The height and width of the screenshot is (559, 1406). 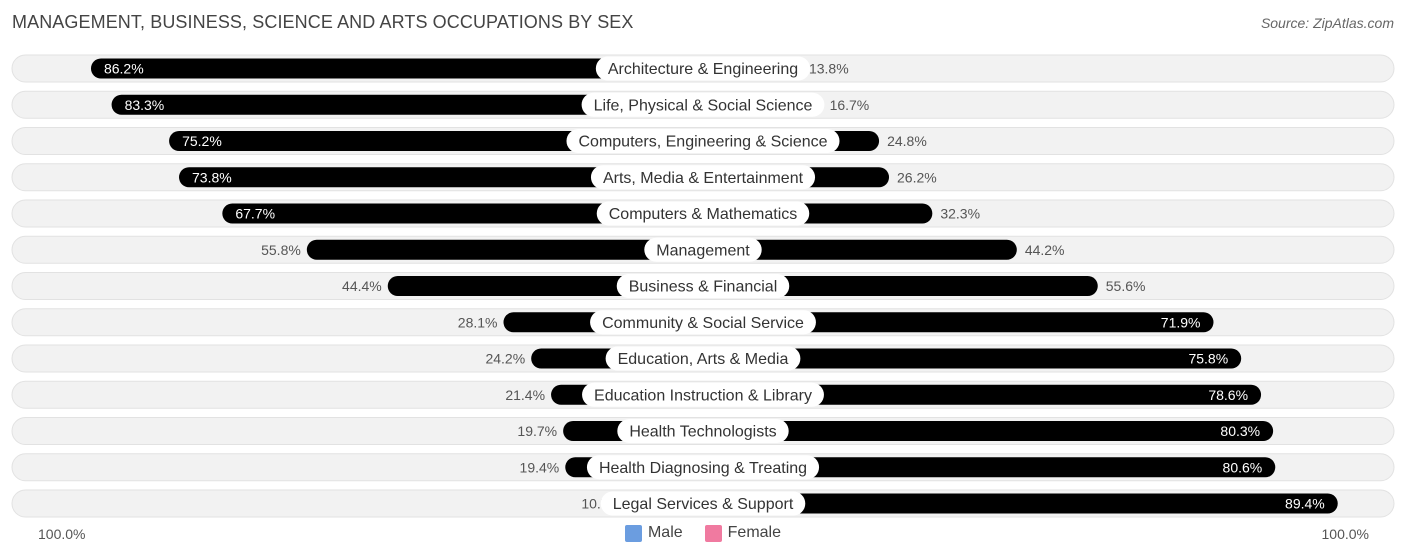 I want to click on category-label: Architecture & Engineering, so click(x=703, y=69).